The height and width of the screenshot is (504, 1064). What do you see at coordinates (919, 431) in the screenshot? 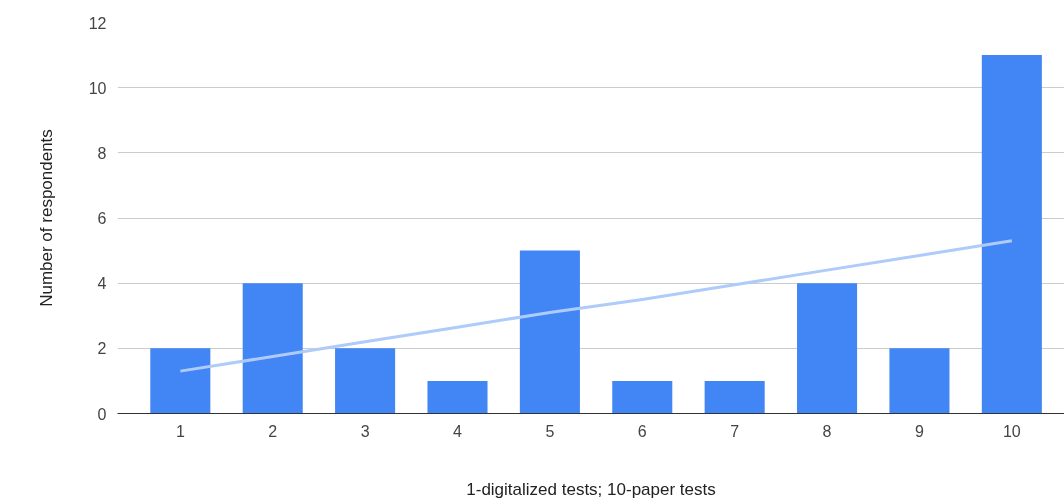
I see `x-tick-label: 9` at bounding box center [919, 431].